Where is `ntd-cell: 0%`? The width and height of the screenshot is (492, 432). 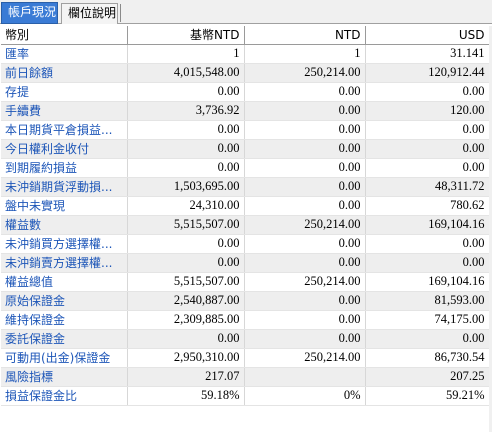
ntd-cell: 0% is located at coordinates (305, 396).